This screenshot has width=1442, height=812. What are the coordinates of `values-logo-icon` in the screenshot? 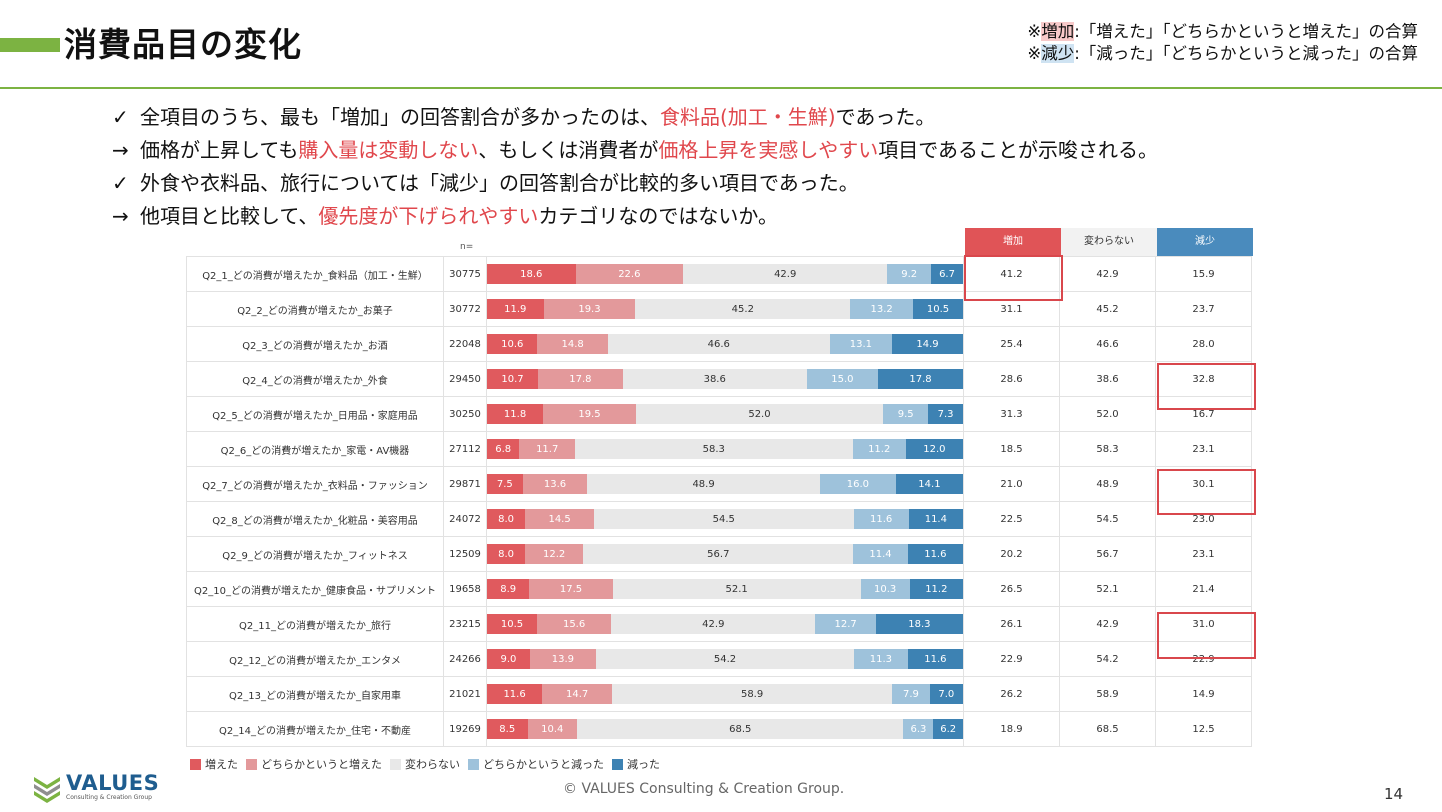 It's located at (47, 790).